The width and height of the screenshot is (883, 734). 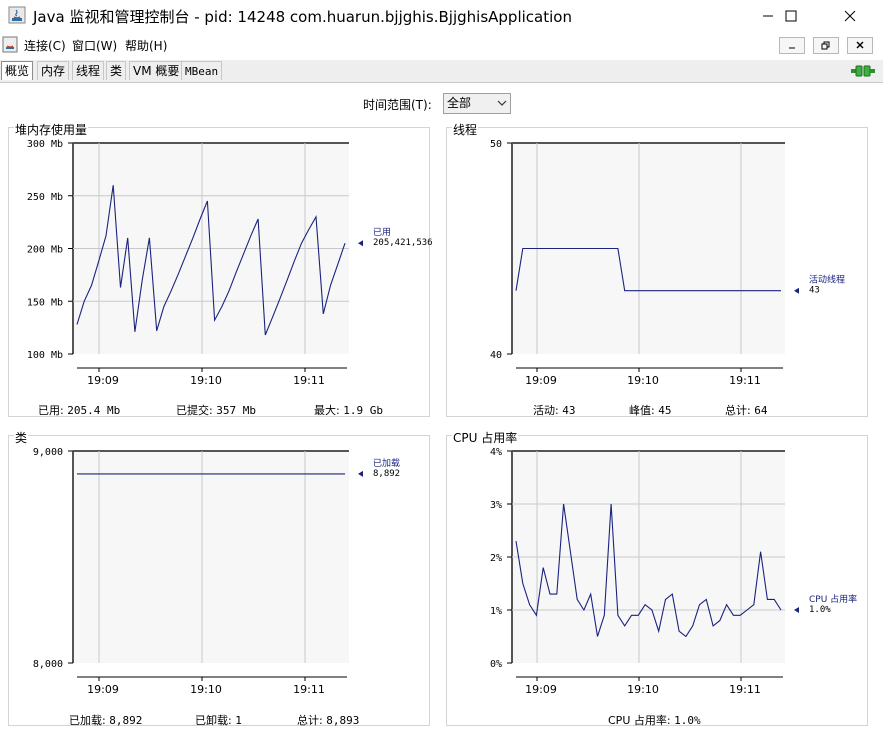 What do you see at coordinates (48, 452) in the screenshot?
I see `y-tick-label: 9,000` at bounding box center [48, 452].